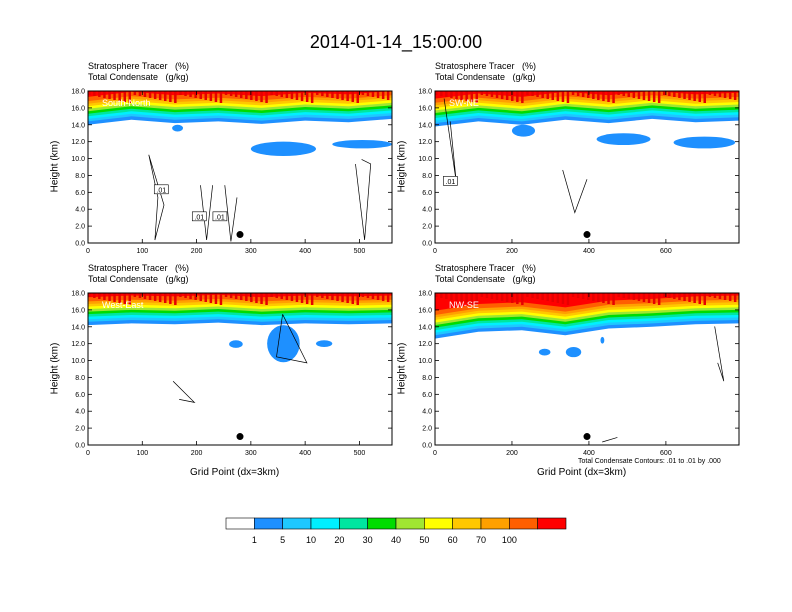  I want to click on y-tick-label: 4.0, so click(80, 210).